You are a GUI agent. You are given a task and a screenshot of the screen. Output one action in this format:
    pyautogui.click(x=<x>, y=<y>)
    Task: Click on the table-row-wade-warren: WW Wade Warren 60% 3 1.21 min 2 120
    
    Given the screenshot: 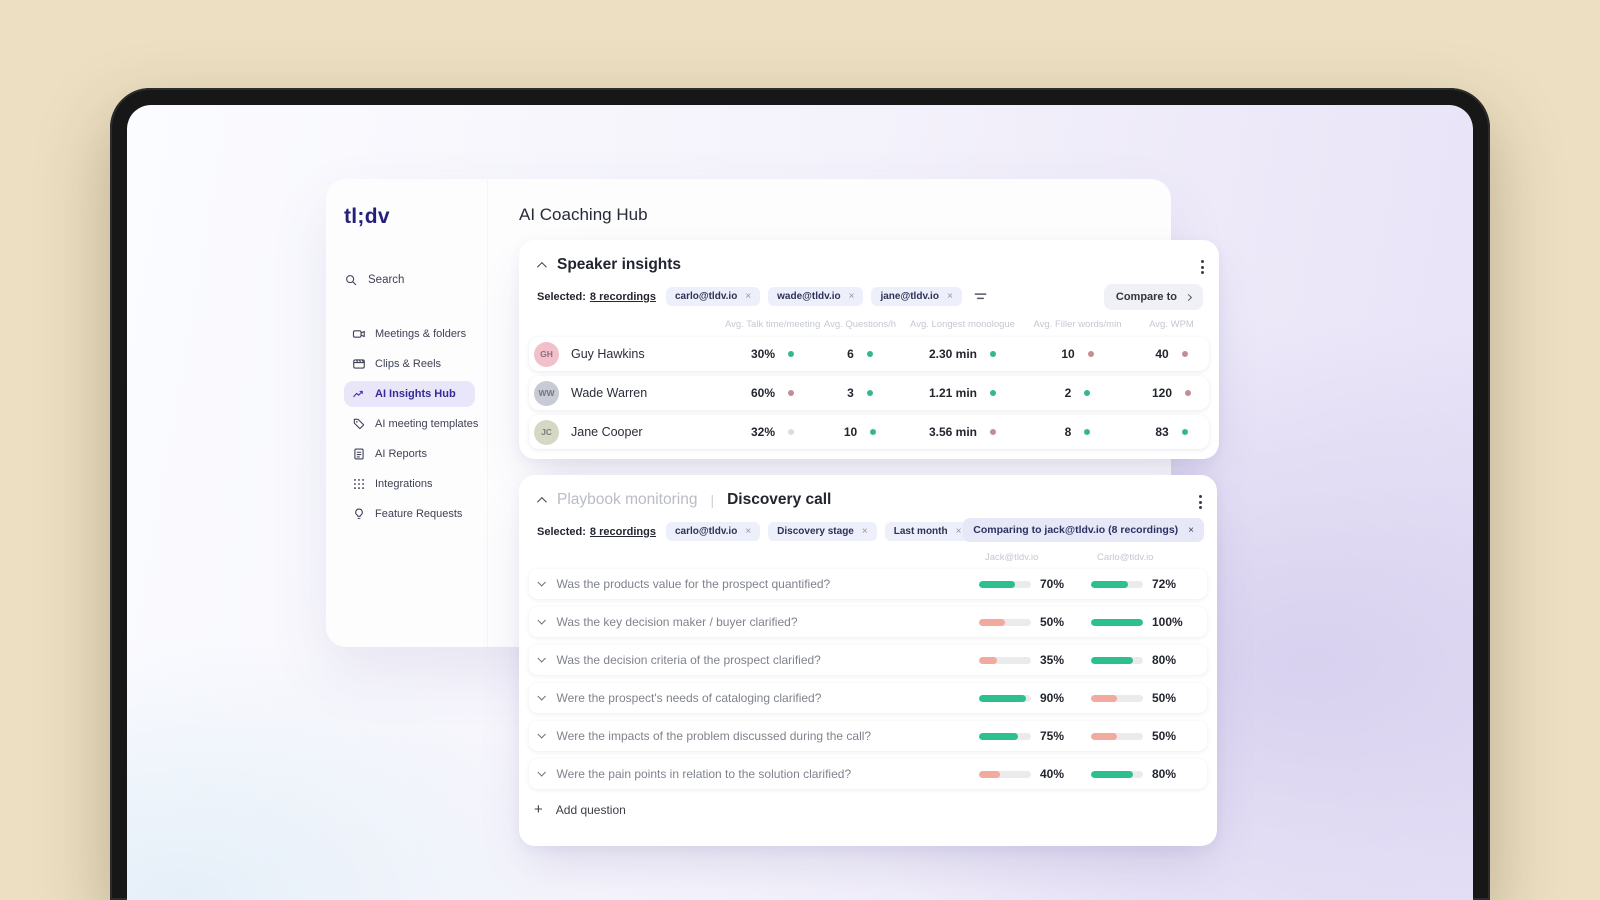 What is the action you would take?
    pyautogui.click(x=869, y=393)
    